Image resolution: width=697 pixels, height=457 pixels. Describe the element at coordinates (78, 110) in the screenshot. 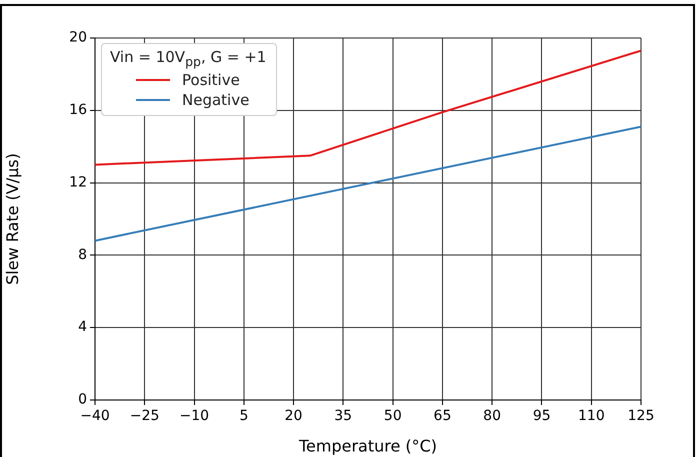

I see `y-tick-label: 16` at that location.